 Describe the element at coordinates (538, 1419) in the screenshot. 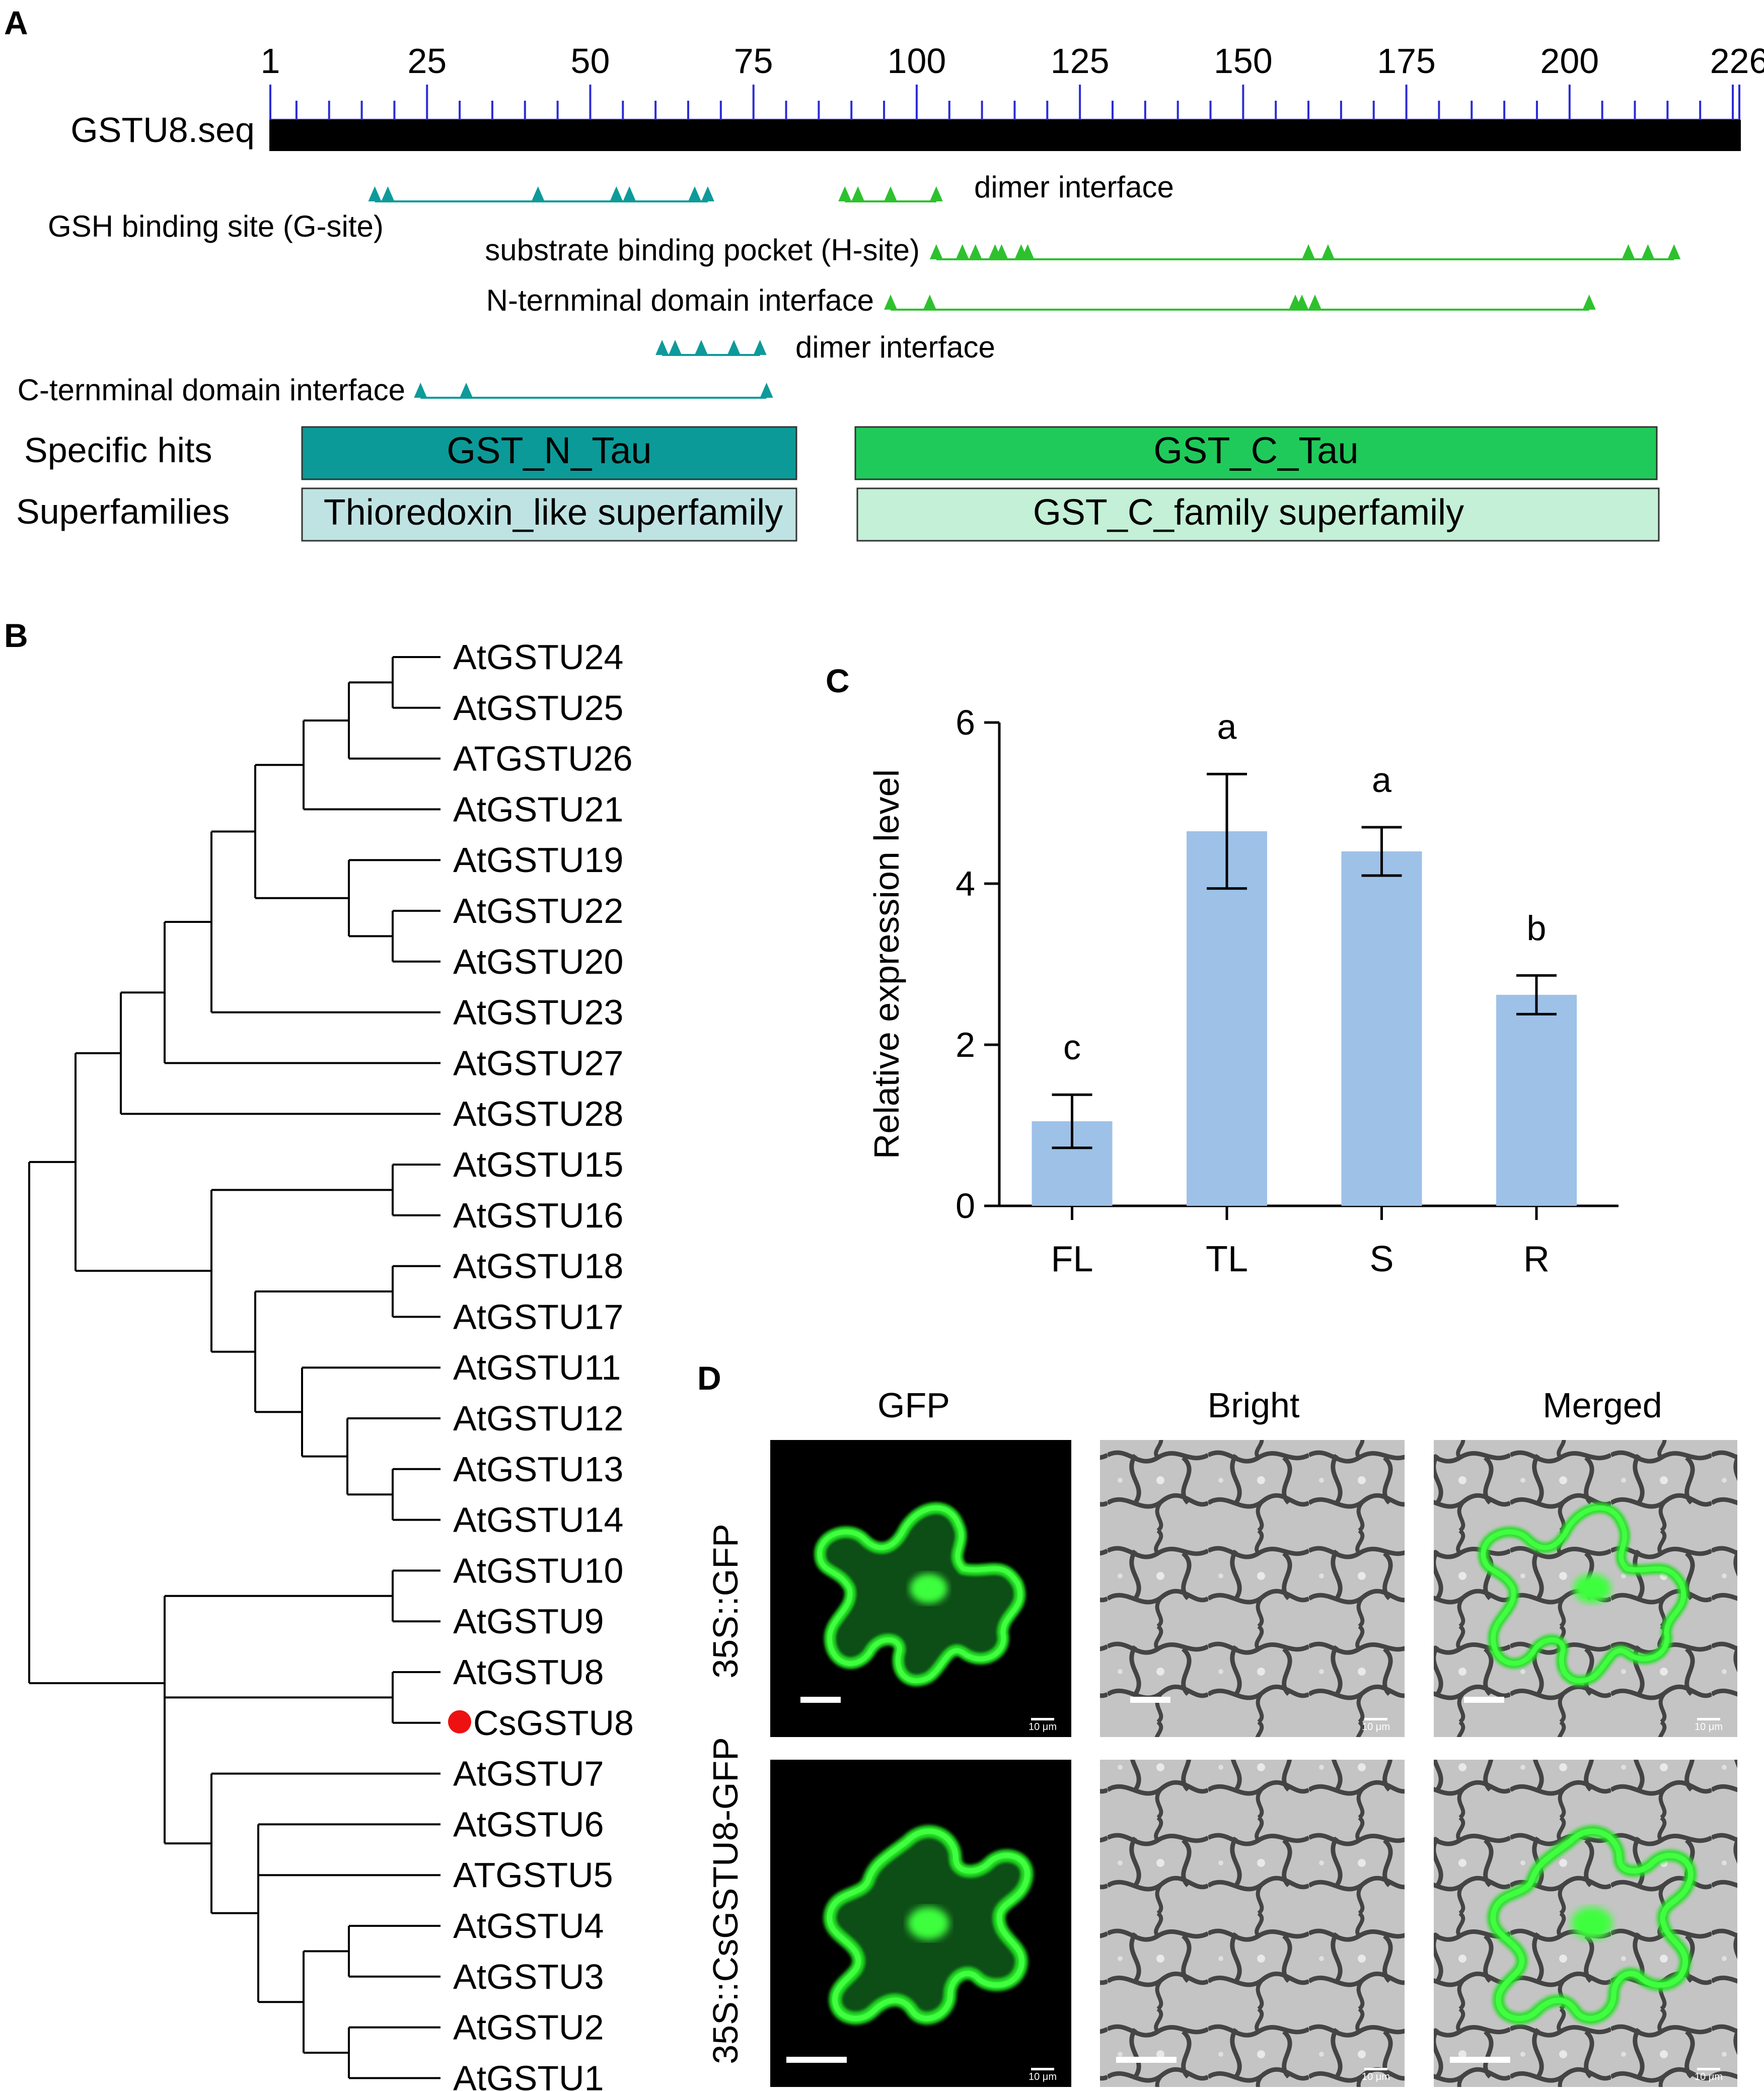

I see `tree-leaf-label: AtGSTU12` at that location.